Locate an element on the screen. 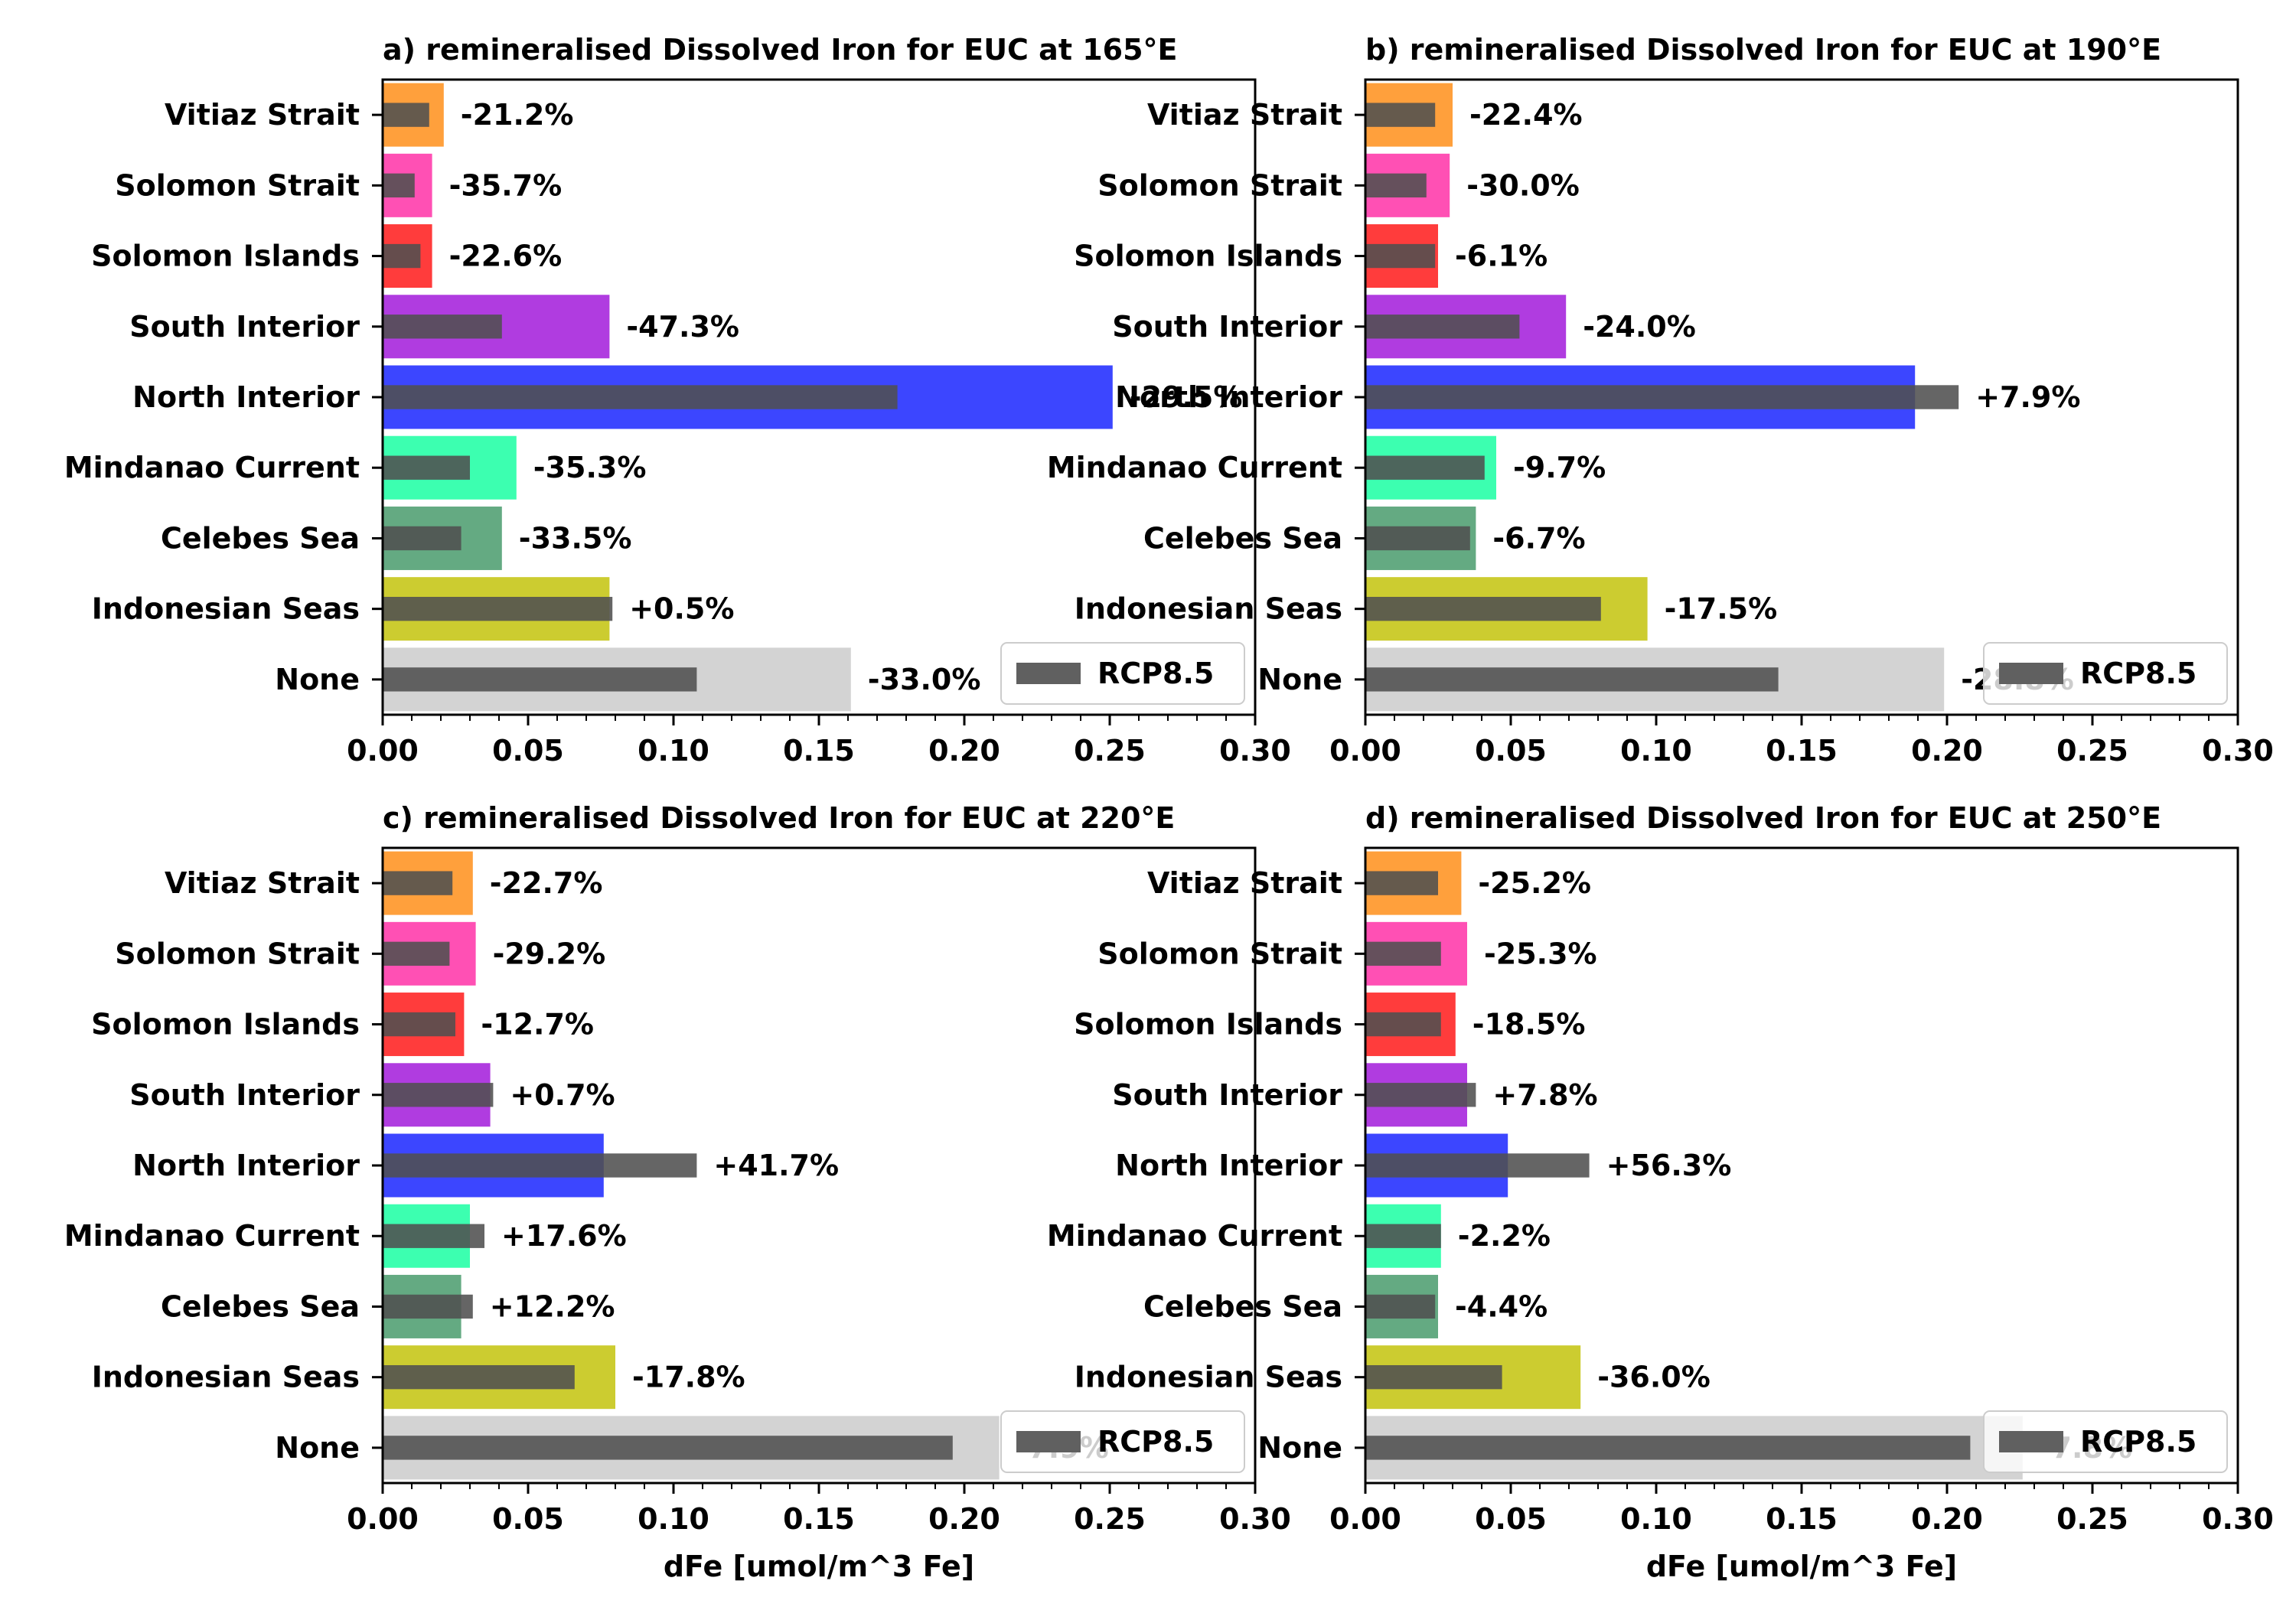 The height and width of the screenshot is (1607, 2296). change-label: -12.7% is located at coordinates (537, 1024).